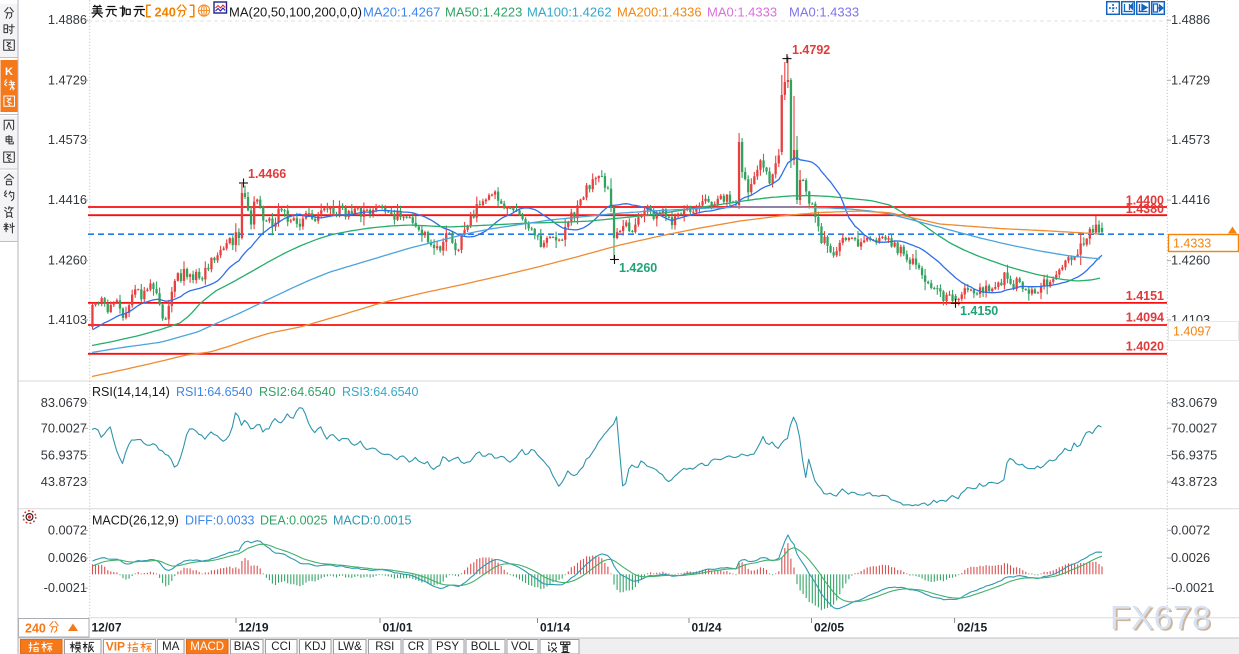  I want to click on svg-text: 1.4097, so click(1192, 332).